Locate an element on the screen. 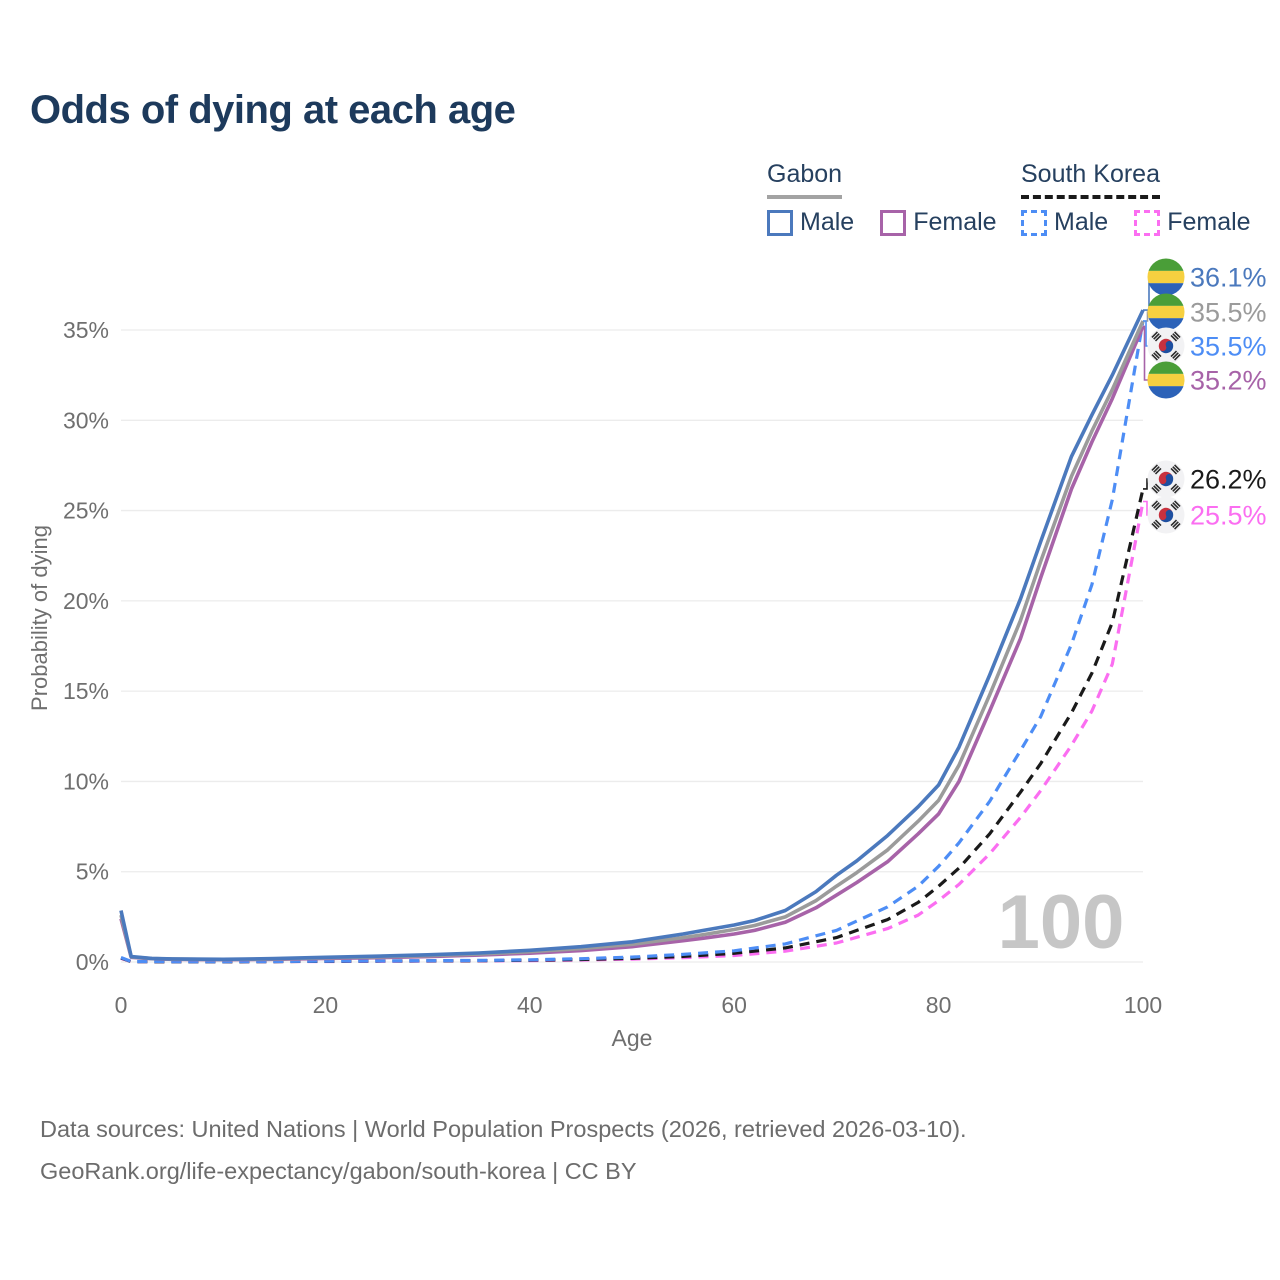 The height and width of the screenshot is (1280, 1280). y-tick-label-35: 35% is located at coordinates (86, 330).